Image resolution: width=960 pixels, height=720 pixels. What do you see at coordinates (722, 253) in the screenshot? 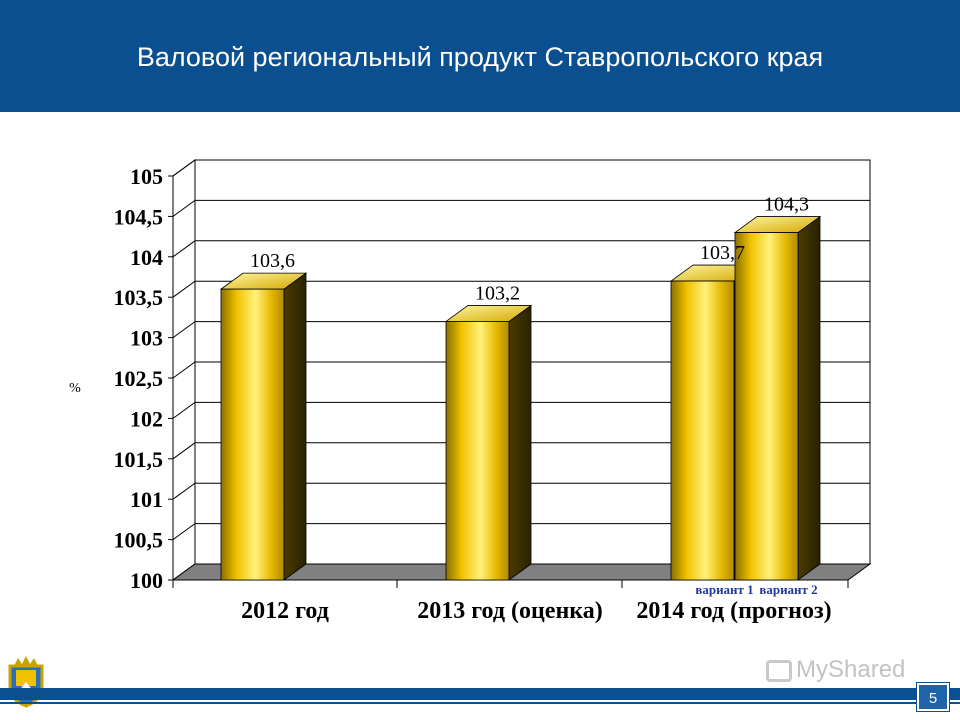
I see `data-label: 103,7` at bounding box center [722, 253].